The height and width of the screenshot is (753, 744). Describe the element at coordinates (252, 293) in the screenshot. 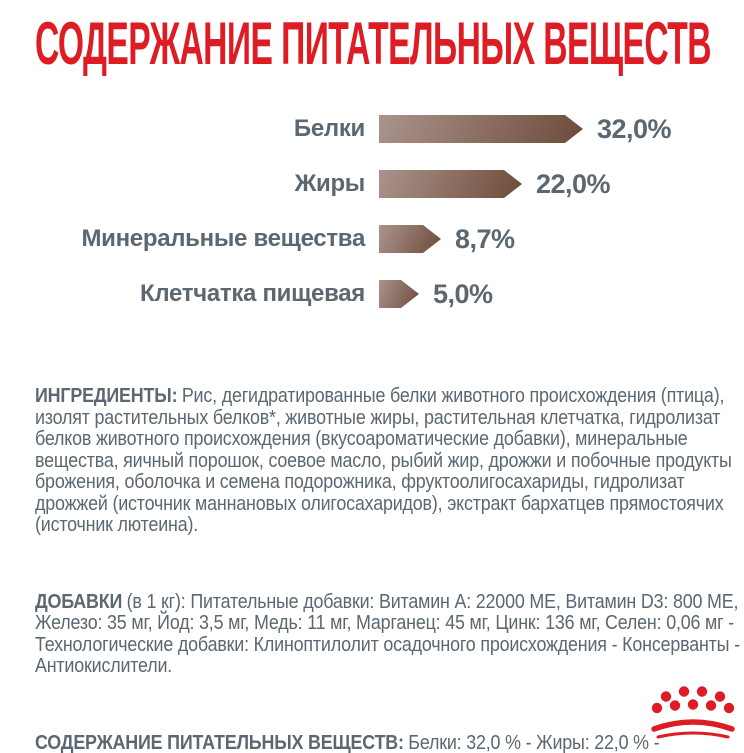

I see `bar-category-label: Клетчатка пищевая` at that location.